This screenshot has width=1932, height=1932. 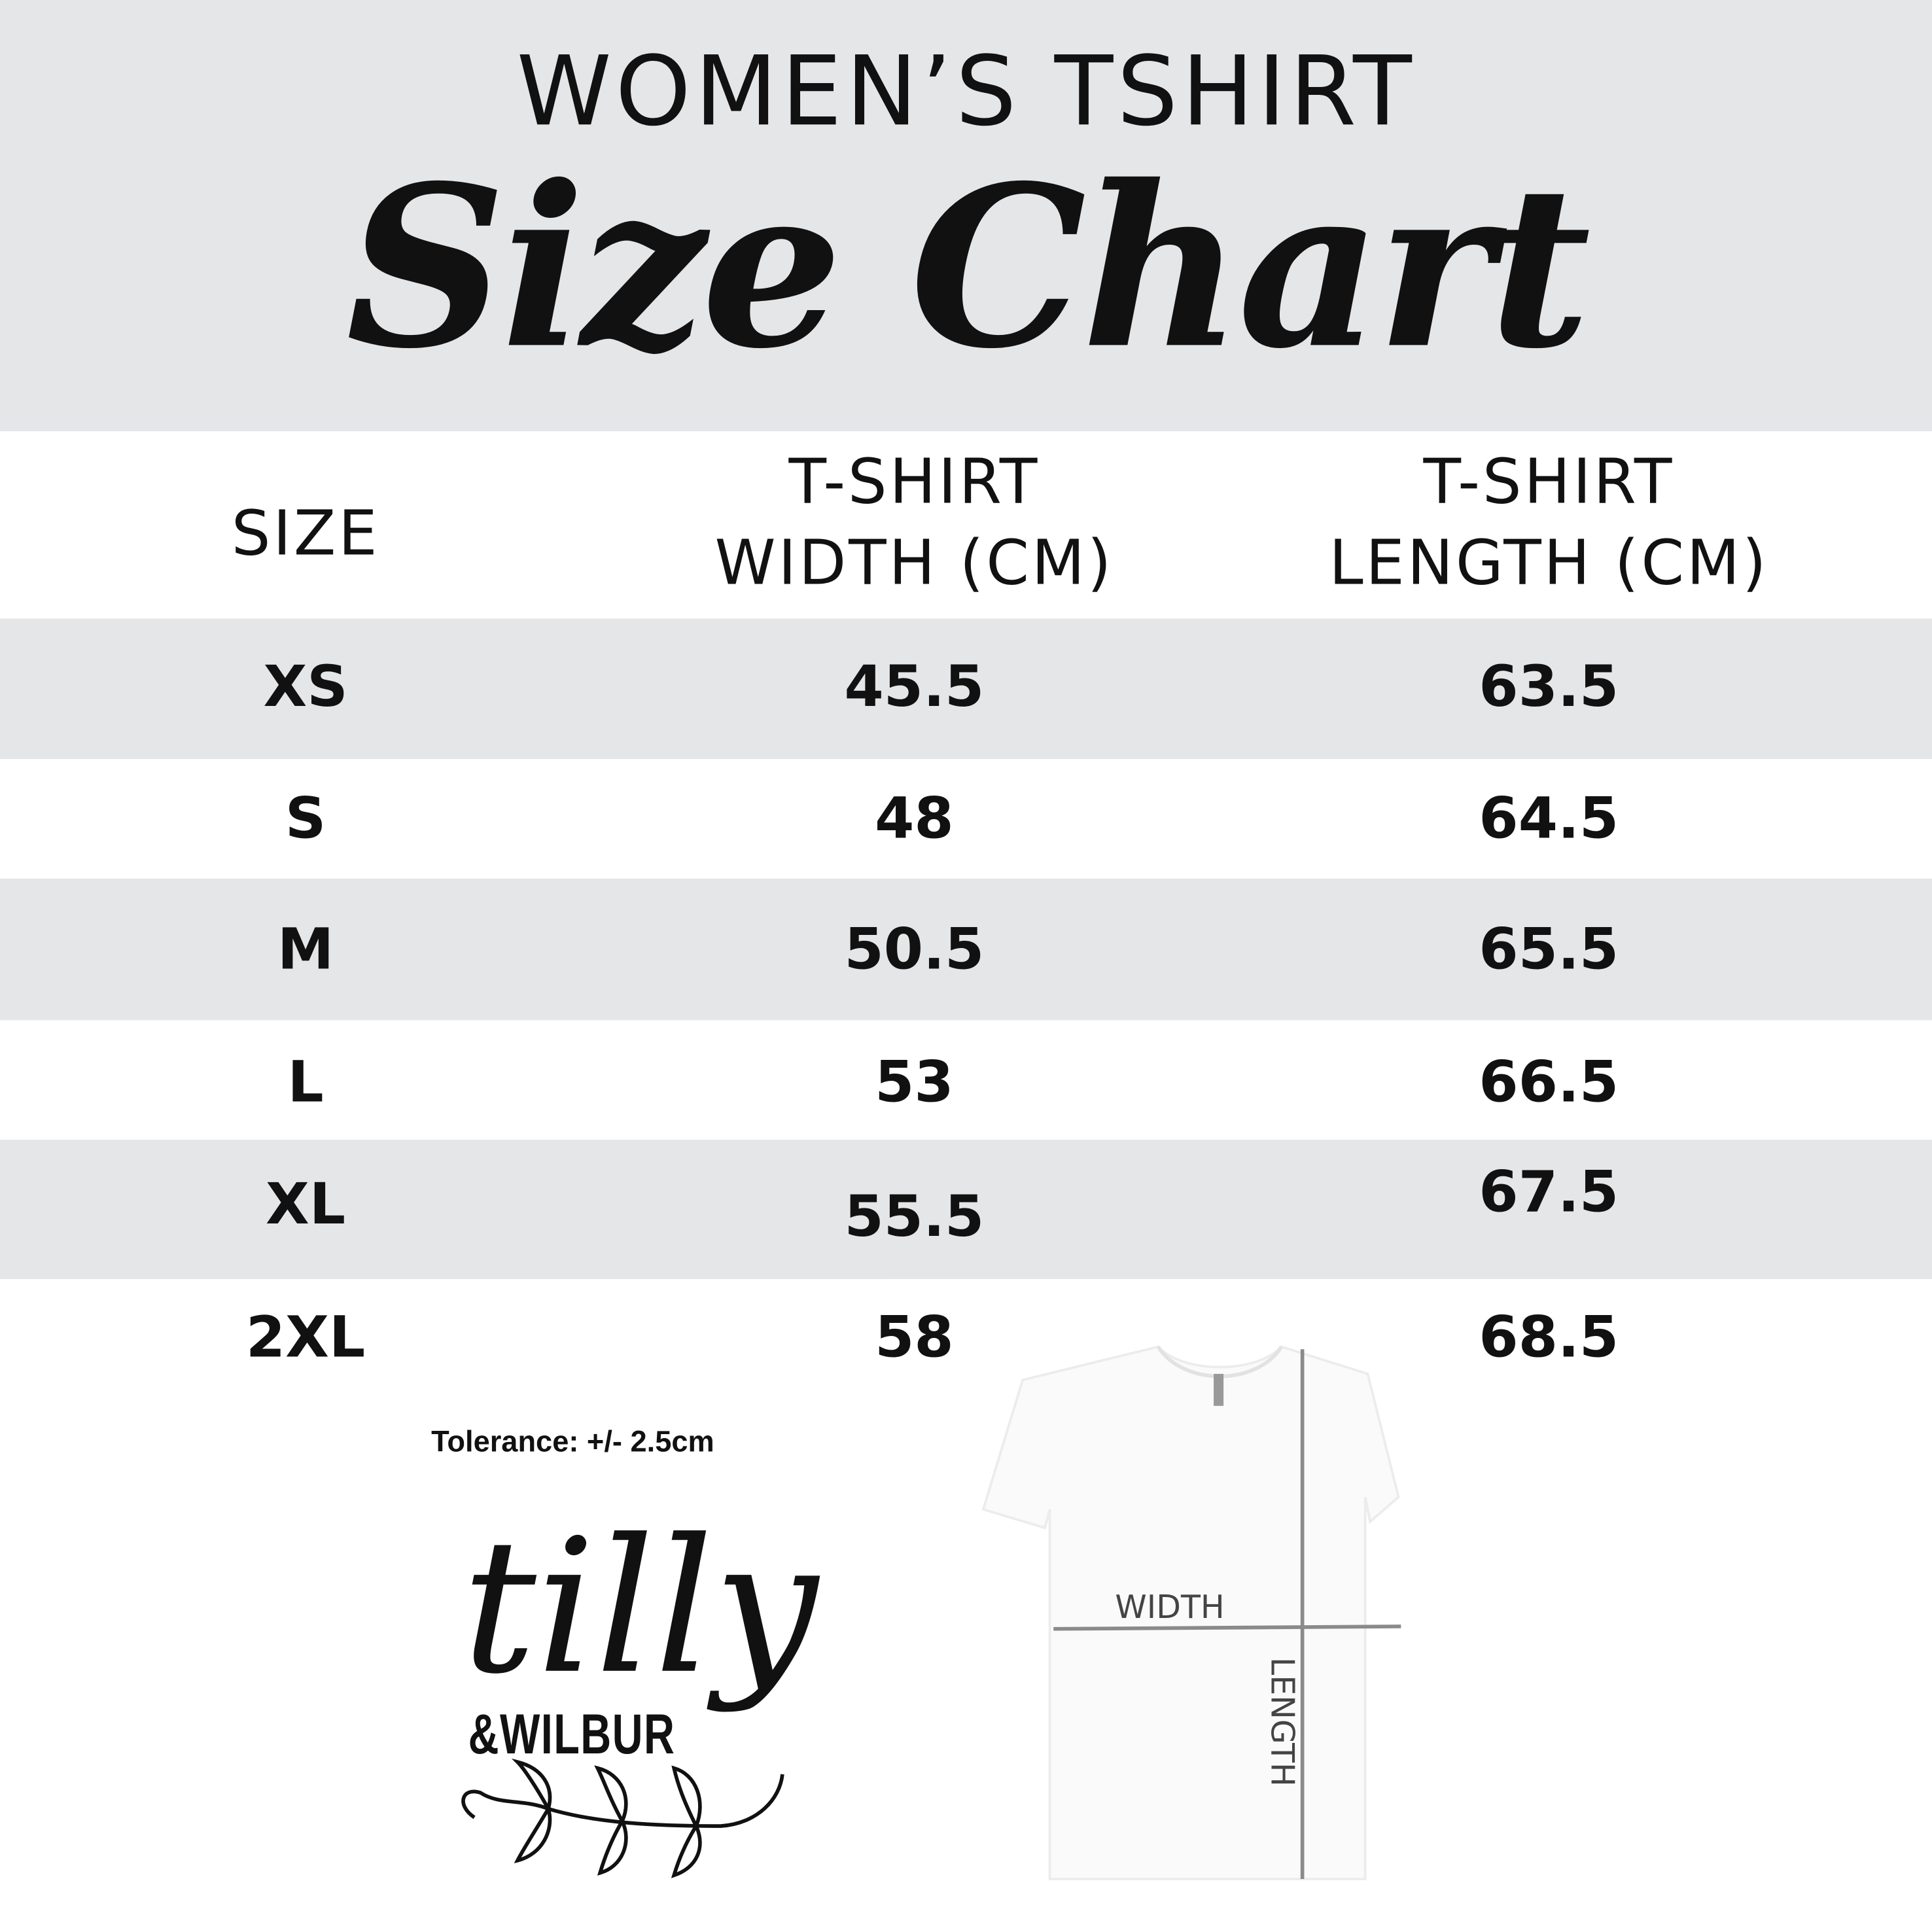 I want to click on table-cell-width: 55.5, so click(x=914, y=1216).